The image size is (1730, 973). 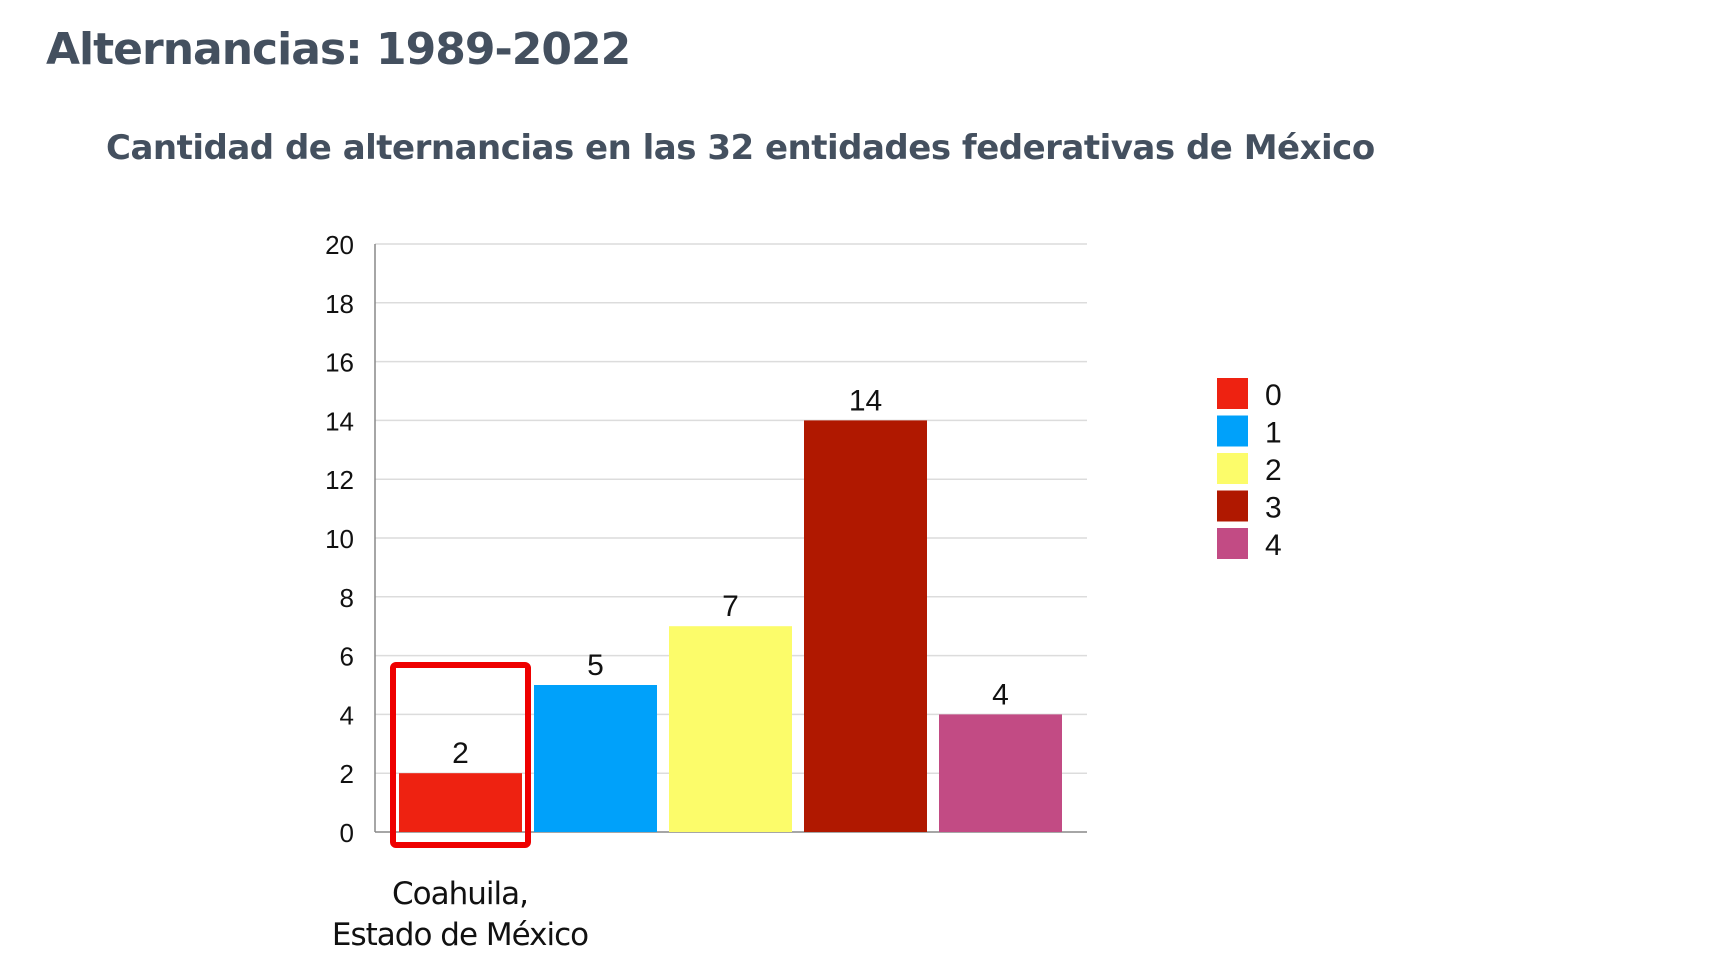 I want to click on page-title: Alternancias: 1989-2022, so click(x=338, y=49).